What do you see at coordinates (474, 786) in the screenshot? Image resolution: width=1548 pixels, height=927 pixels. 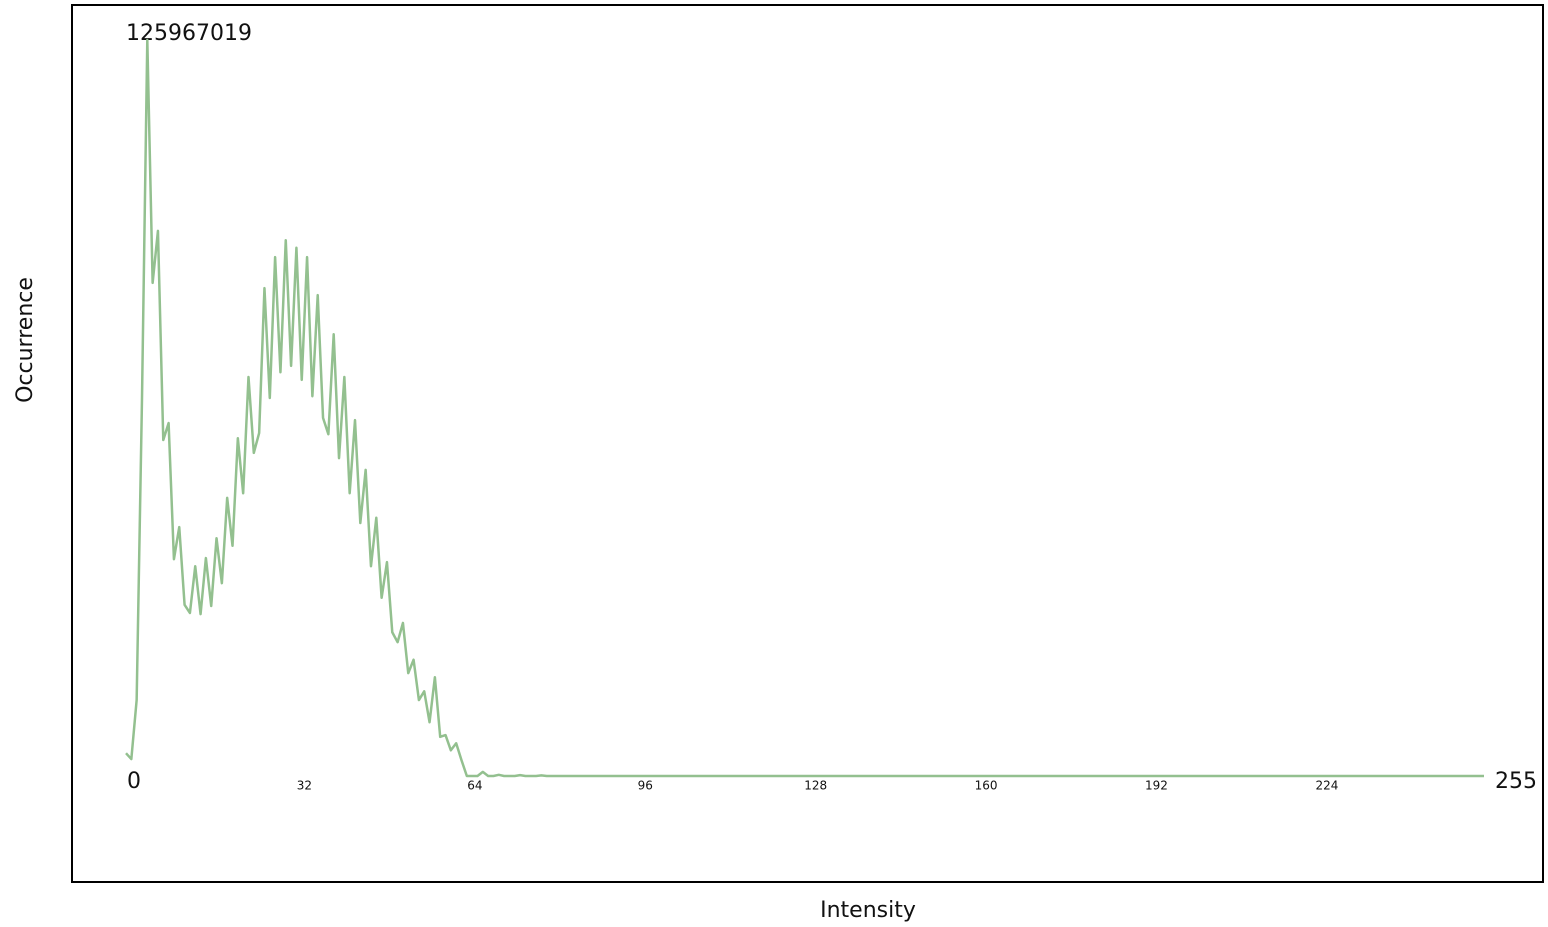 I see `x-tick-label: 64` at bounding box center [474, 786].